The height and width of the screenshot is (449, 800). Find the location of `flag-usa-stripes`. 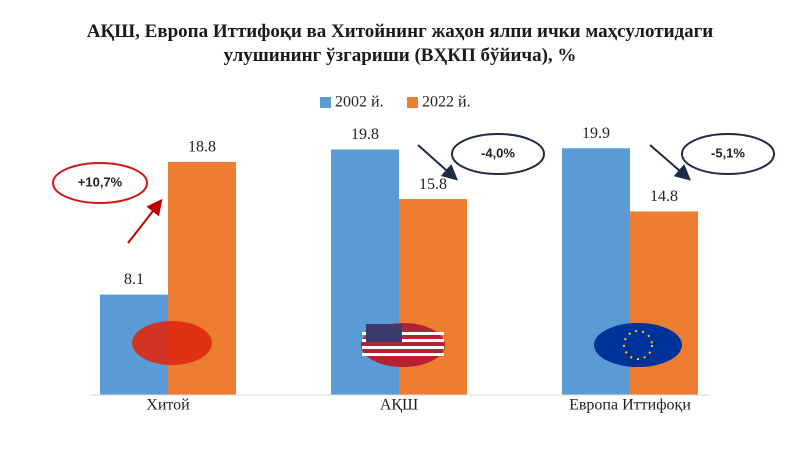

flag-usa-stripes is located at coordinates (403, 340).